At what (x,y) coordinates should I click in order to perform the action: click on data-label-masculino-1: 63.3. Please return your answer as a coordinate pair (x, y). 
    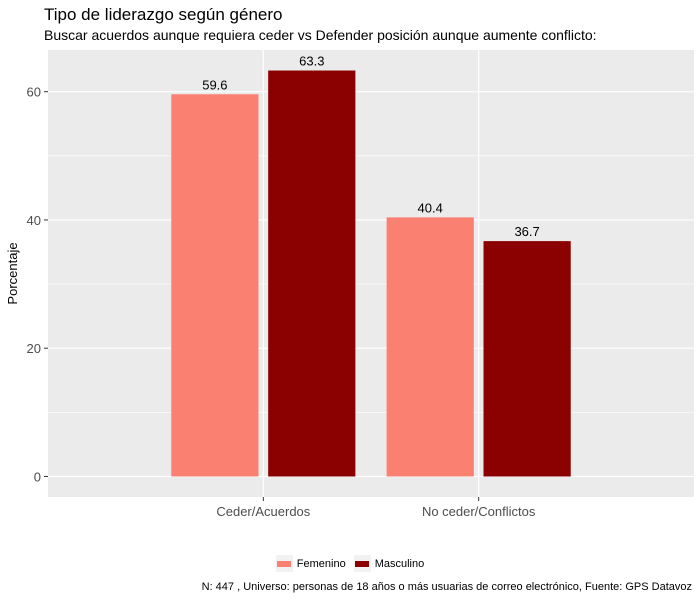
    Looking at the image, I should click on (311, 61).